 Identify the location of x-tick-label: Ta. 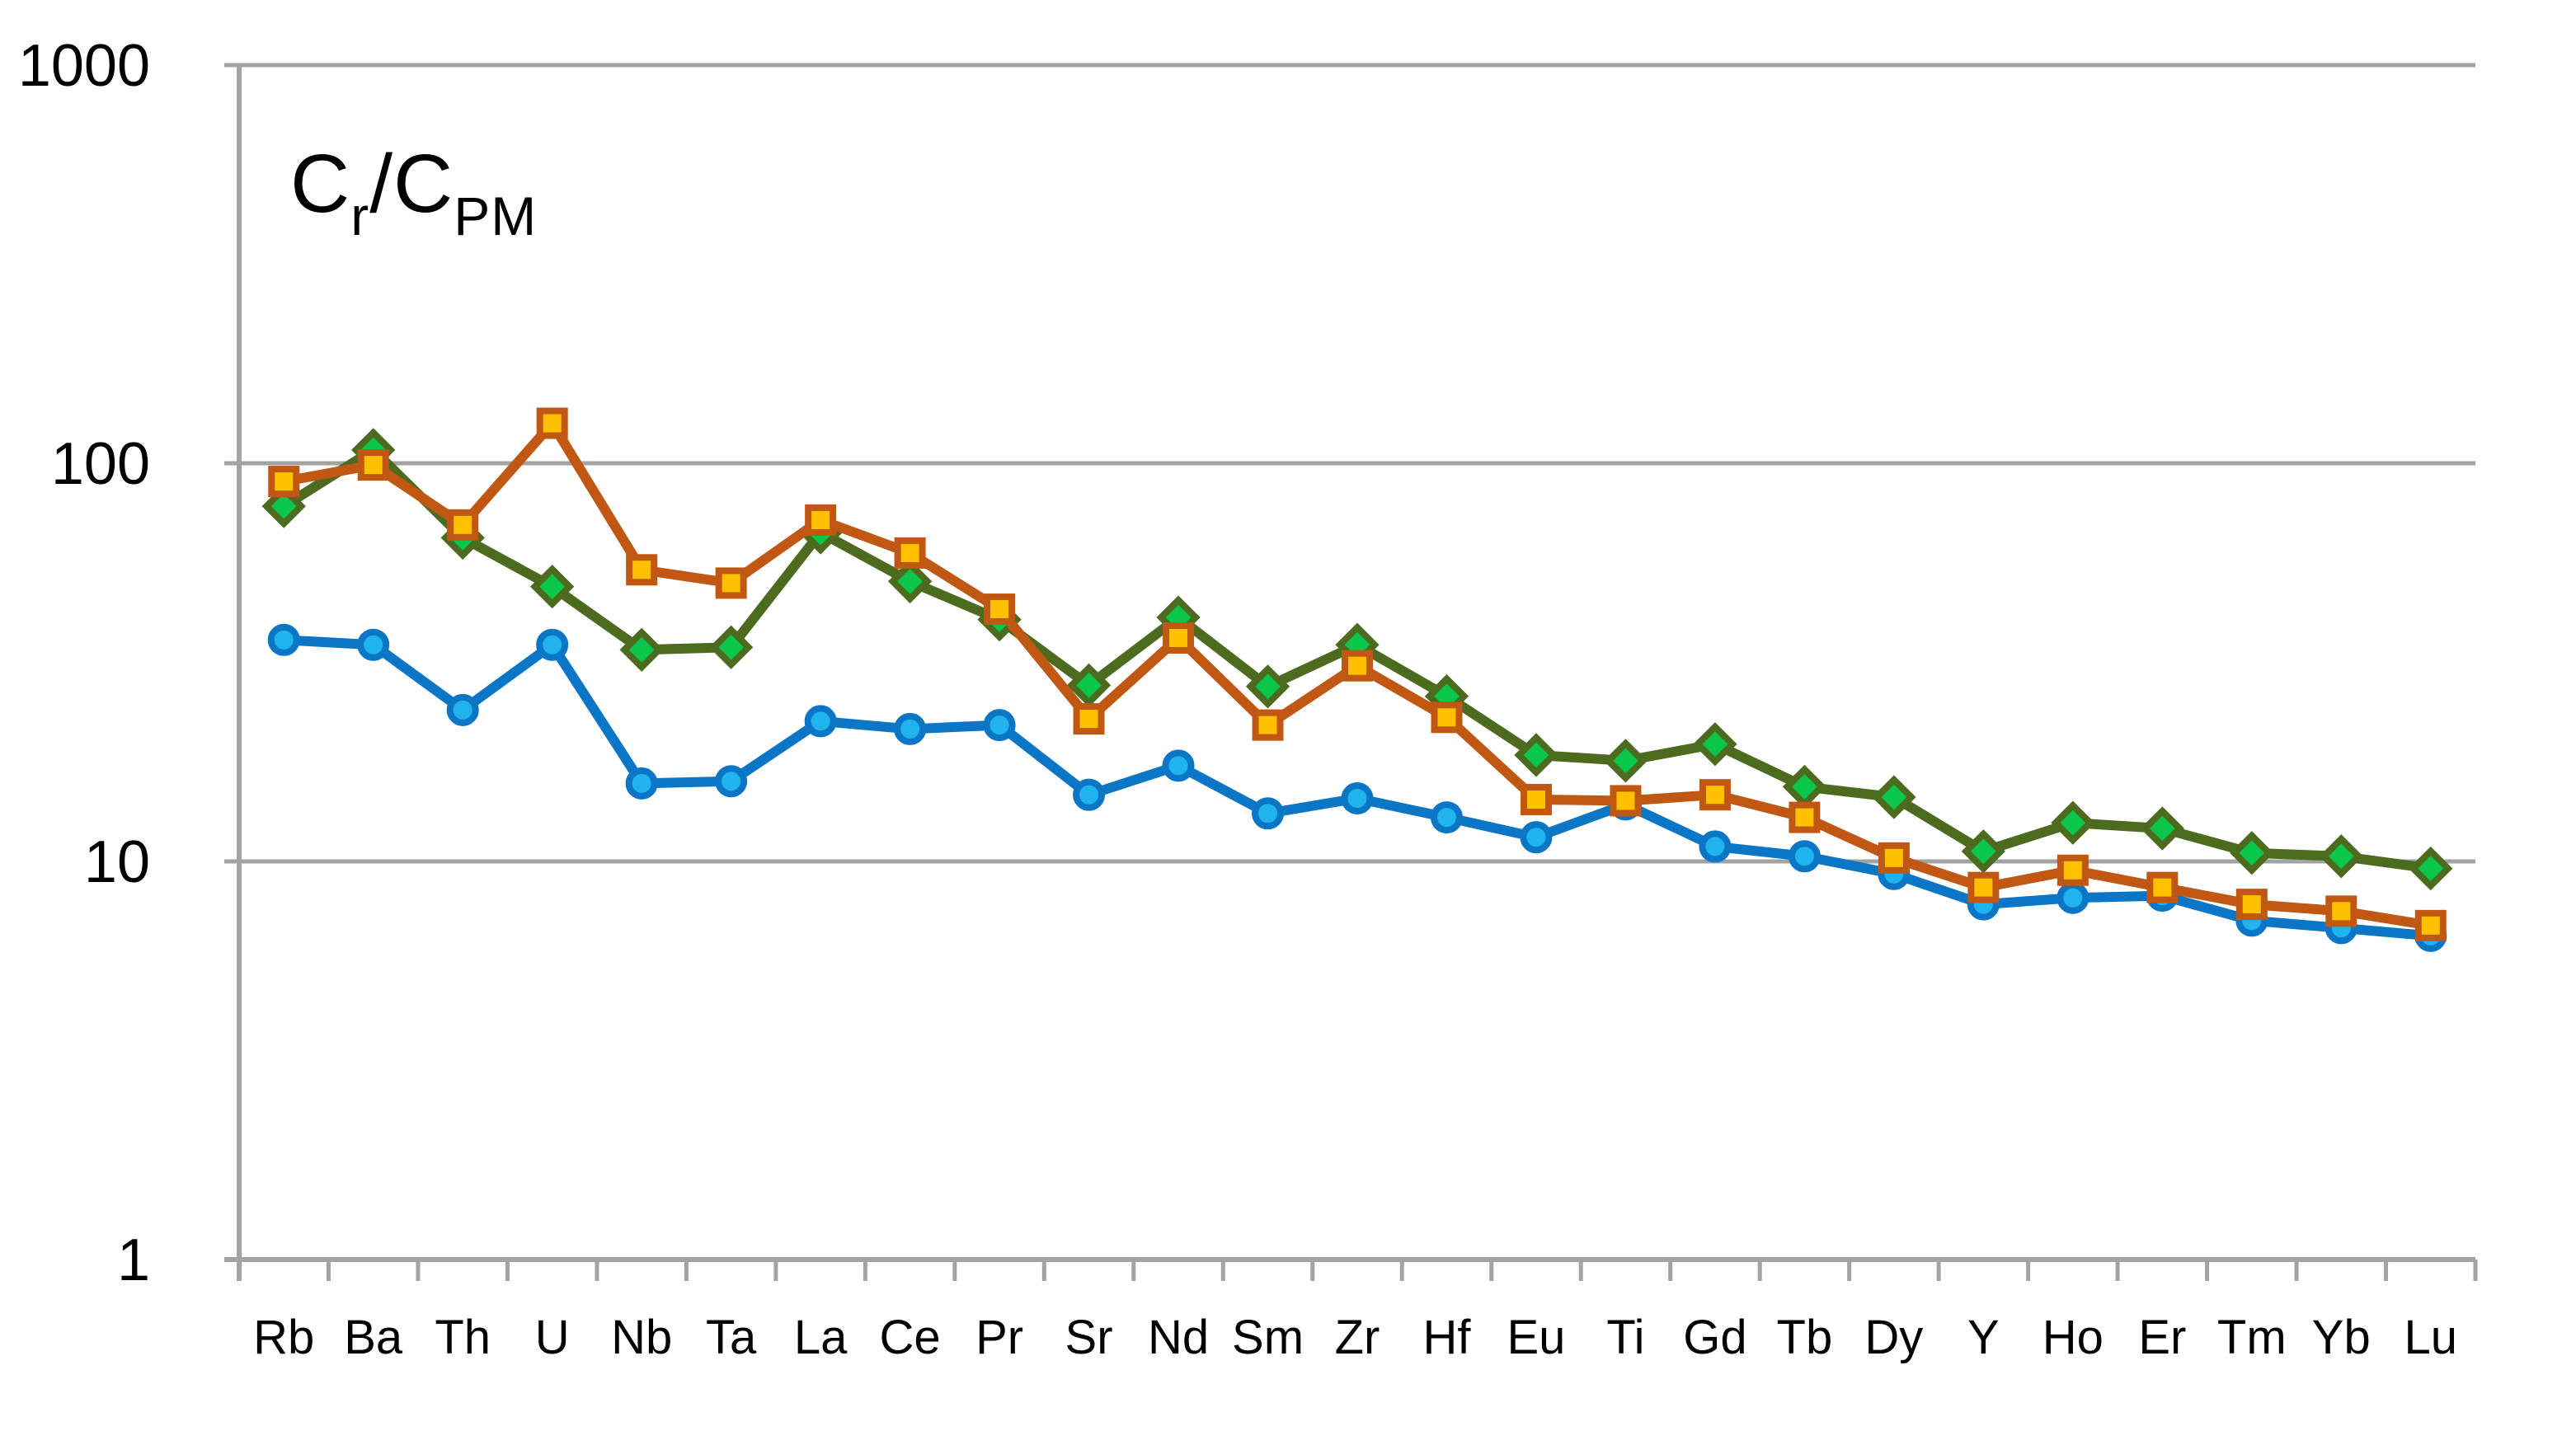
(731, 1337).